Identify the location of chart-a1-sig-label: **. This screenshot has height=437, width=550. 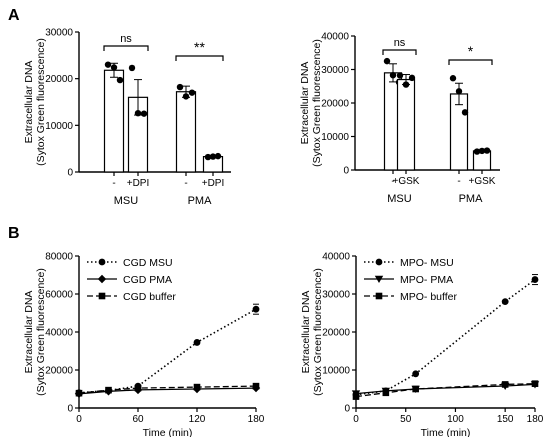
(199, 47).